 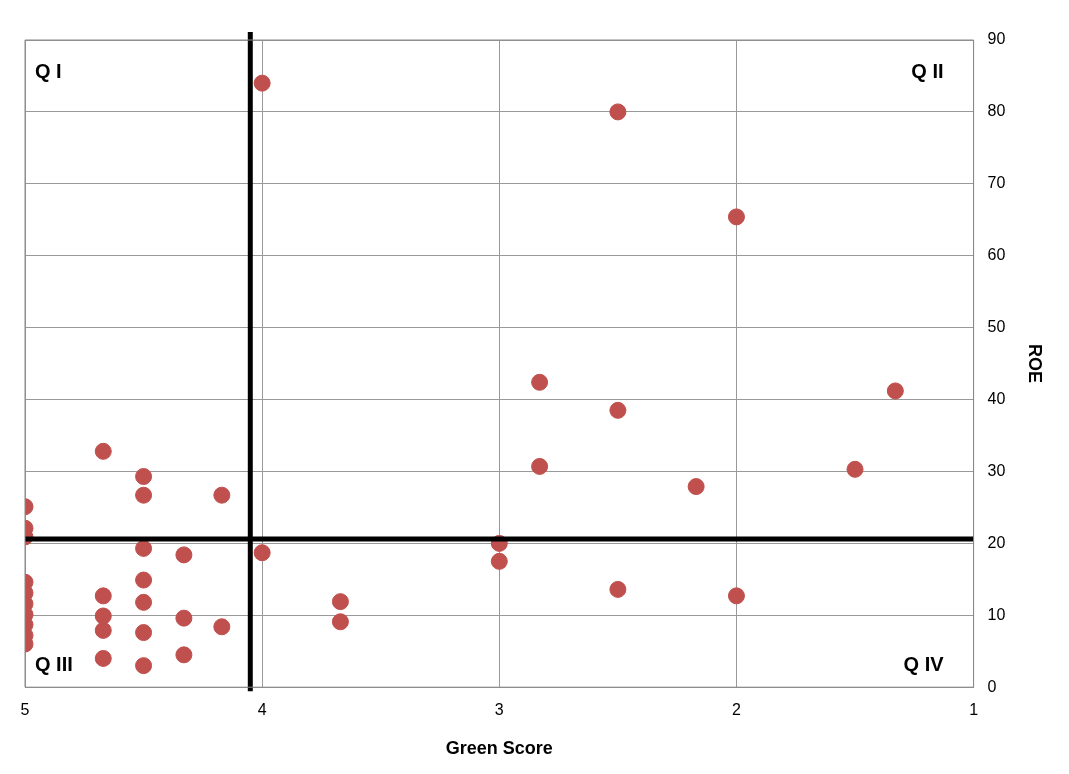 I want to click on x-tick-label: 2, so click(x=736, y=710).